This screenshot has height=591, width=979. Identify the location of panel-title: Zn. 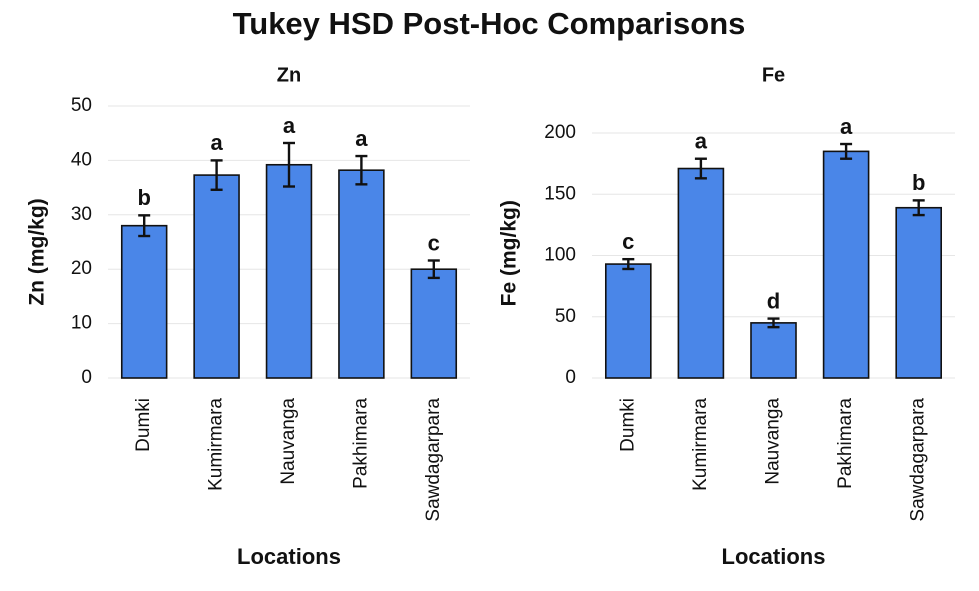
(289, 75).